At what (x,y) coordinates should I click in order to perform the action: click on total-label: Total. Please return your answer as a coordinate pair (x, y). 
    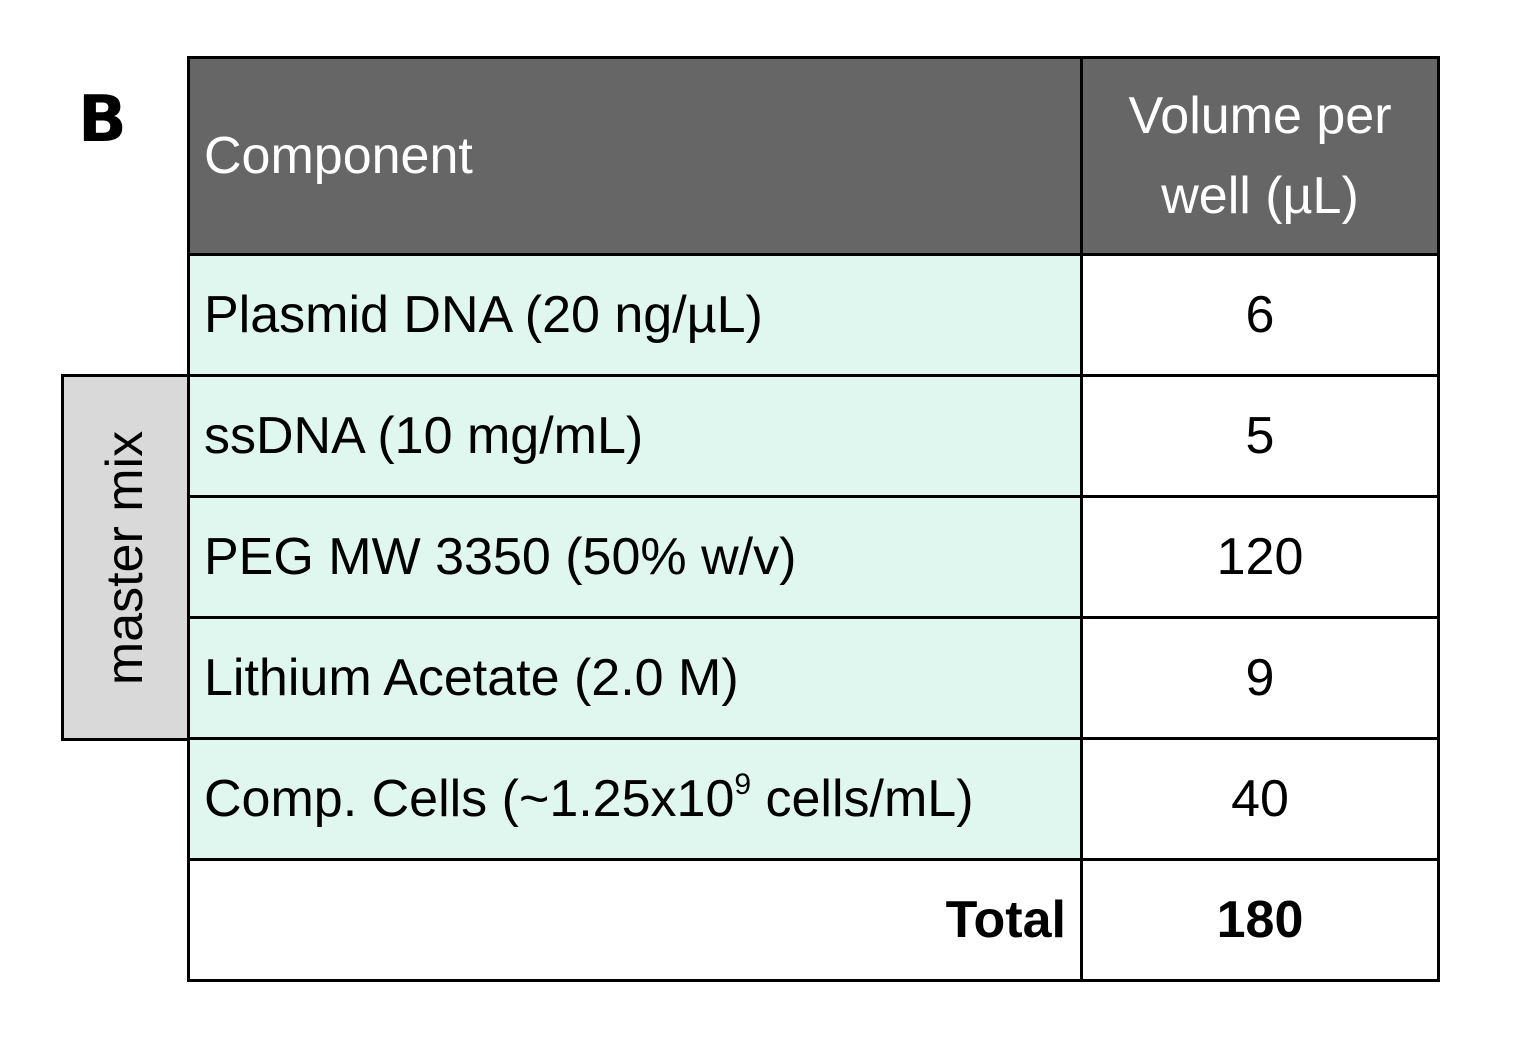
    Looking at the image, I should click on (635, 920).